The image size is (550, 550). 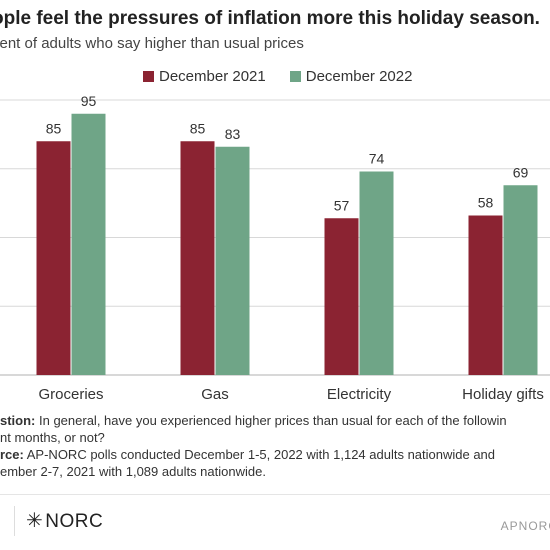 I want to click on legend-swatch-2022, so click(x=295, y=76).